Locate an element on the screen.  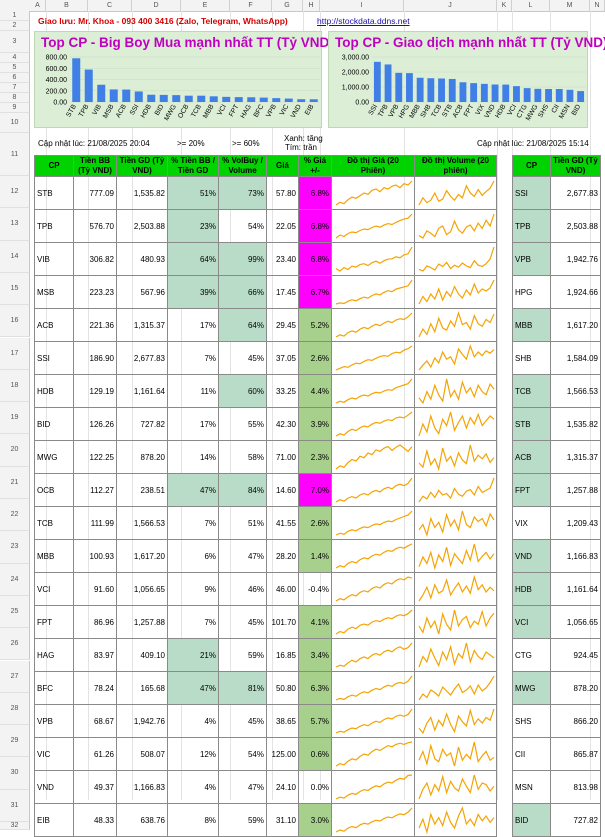
price-cell: 29.45 is located at coordinates (282, 325).